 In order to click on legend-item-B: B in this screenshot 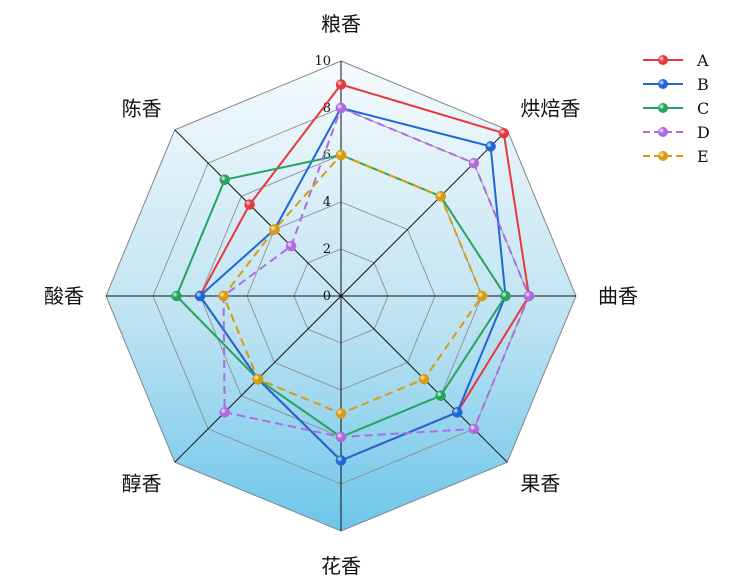, I will do `click(676, 84)`.